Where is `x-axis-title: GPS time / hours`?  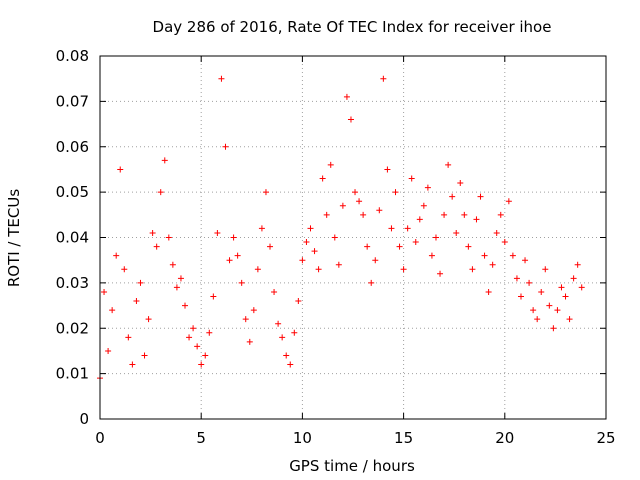 x-axis-title: GPS time / hours is located at coordinates (352, 466).